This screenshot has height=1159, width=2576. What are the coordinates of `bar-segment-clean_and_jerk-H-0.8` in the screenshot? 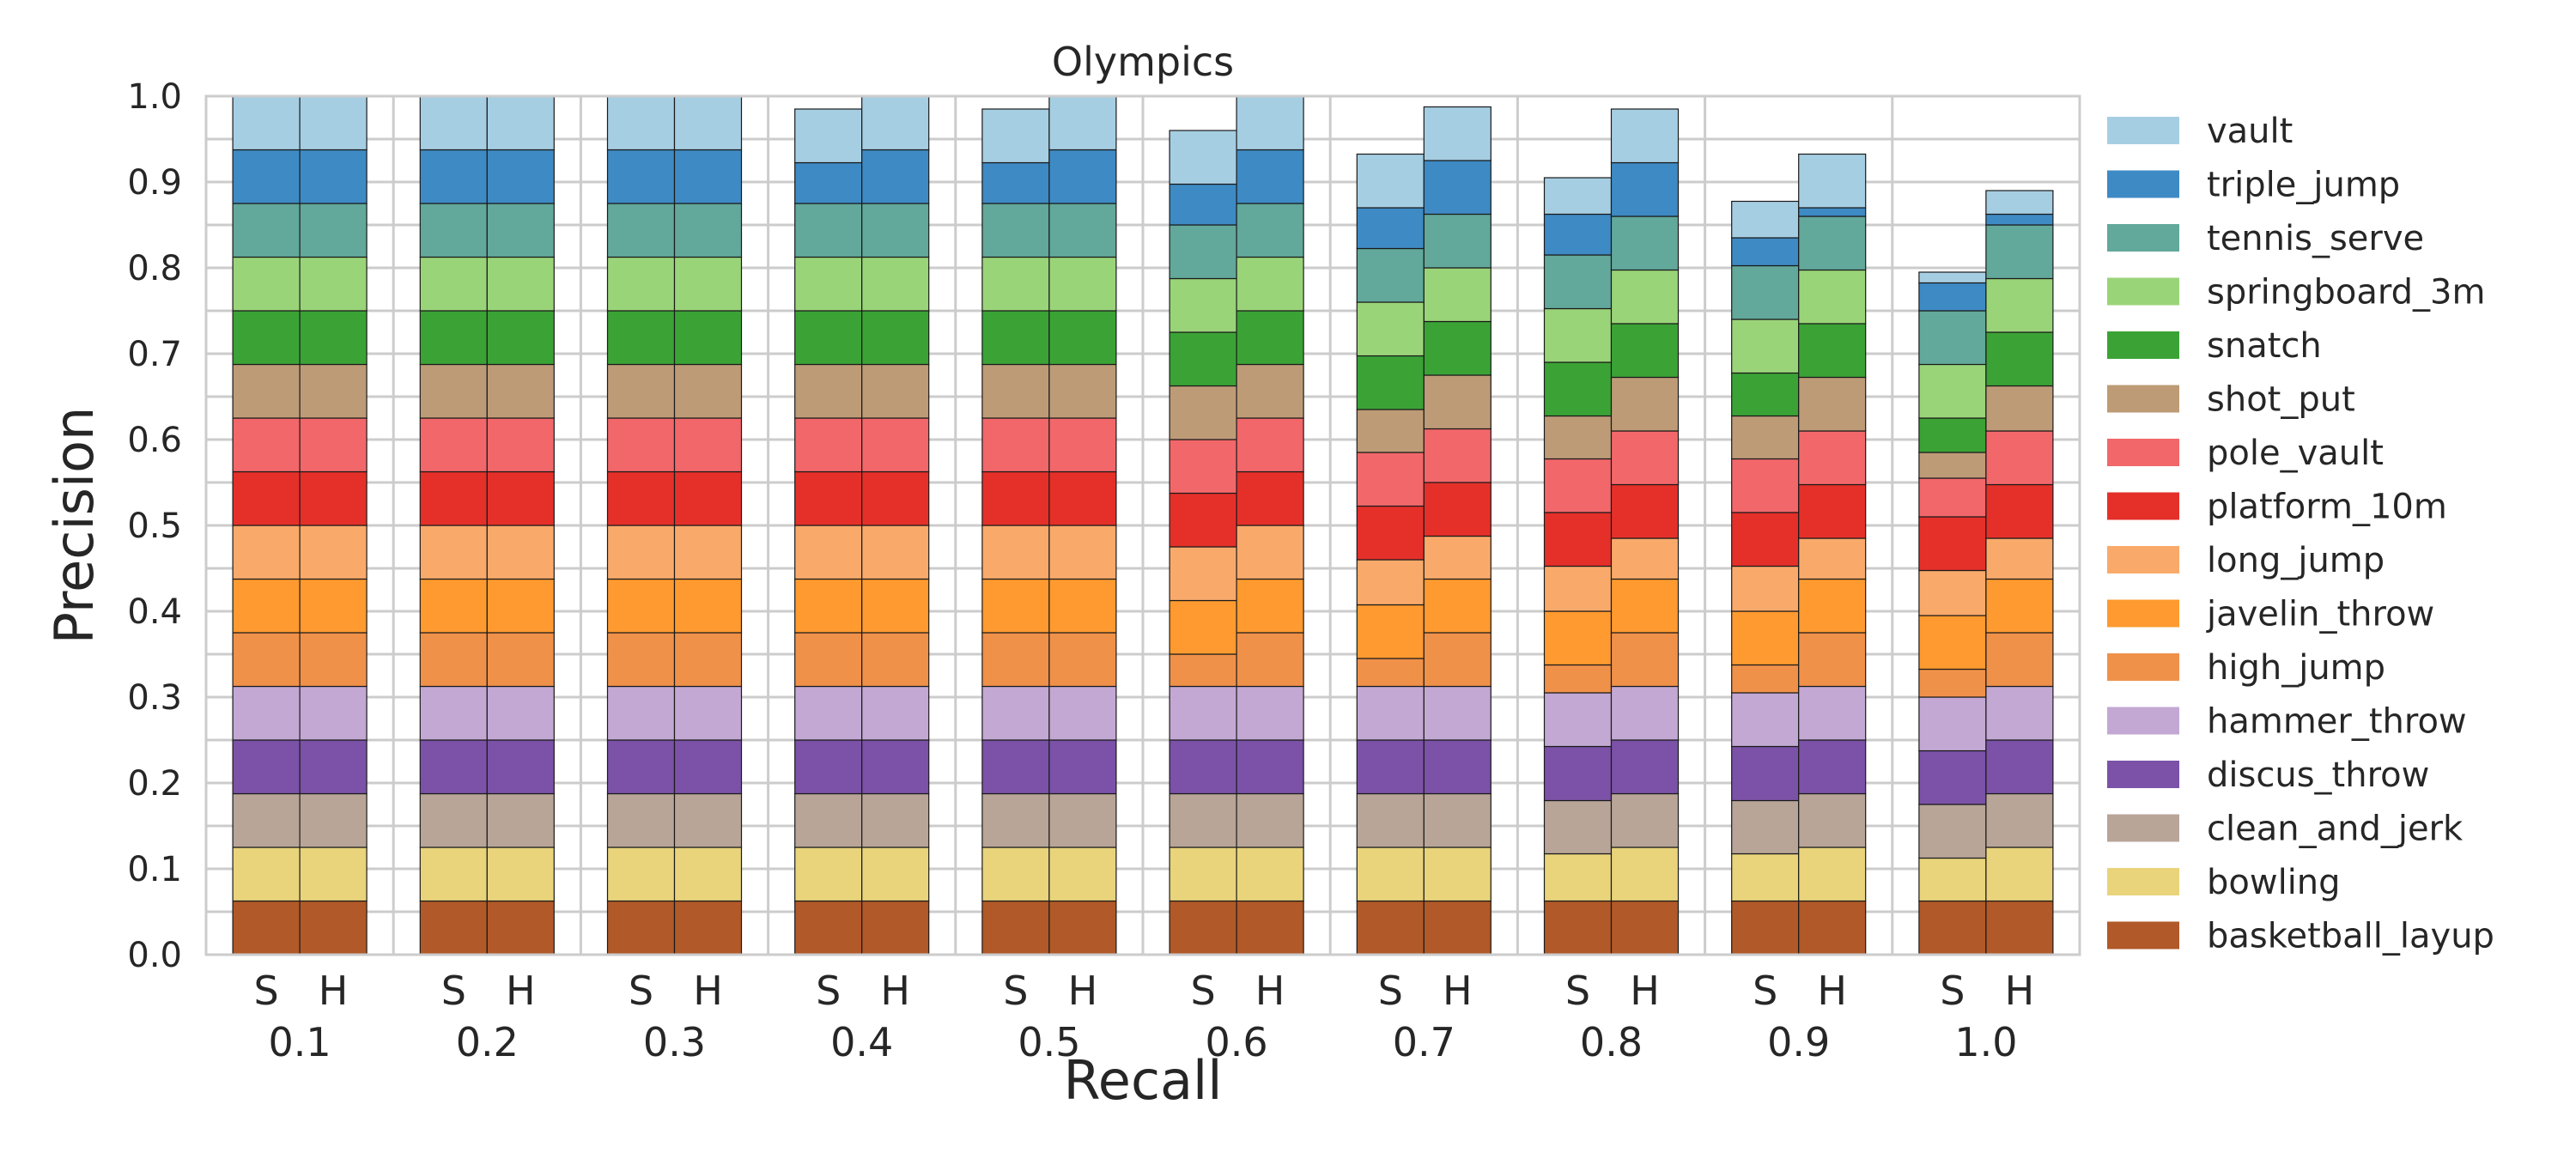 It's located at (1645, 820).